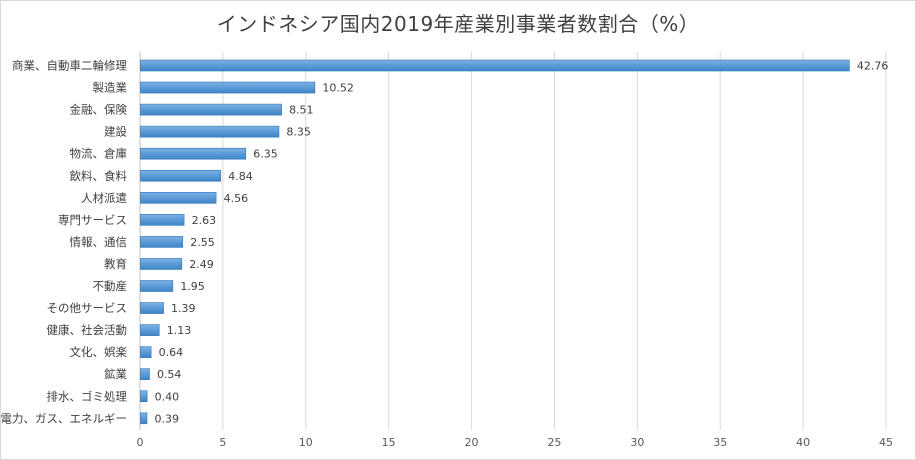  I want to click on category-label: 不動産, so click(110, 286).